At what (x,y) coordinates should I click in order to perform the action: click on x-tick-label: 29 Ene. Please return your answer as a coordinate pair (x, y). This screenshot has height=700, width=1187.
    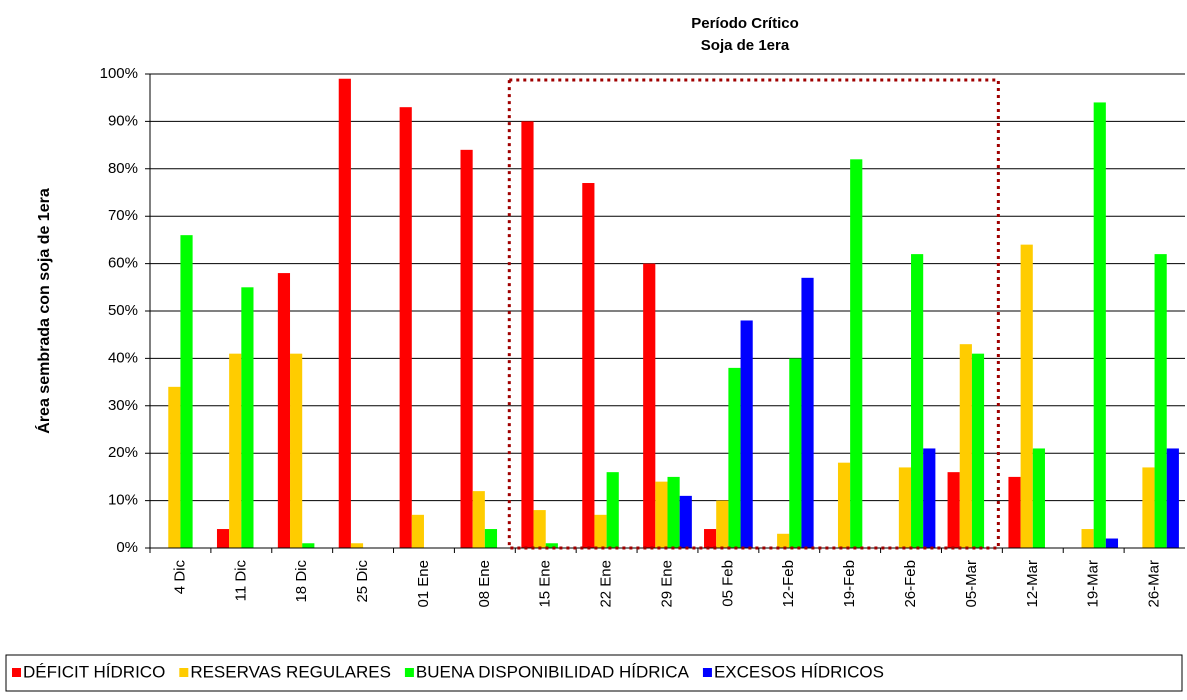
    Looking at the image, I should click on (666, 584).